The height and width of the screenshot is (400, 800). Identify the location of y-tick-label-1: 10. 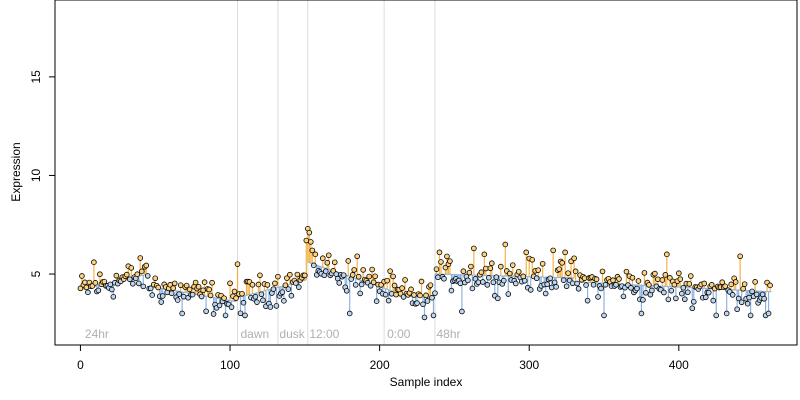
(36, 175).